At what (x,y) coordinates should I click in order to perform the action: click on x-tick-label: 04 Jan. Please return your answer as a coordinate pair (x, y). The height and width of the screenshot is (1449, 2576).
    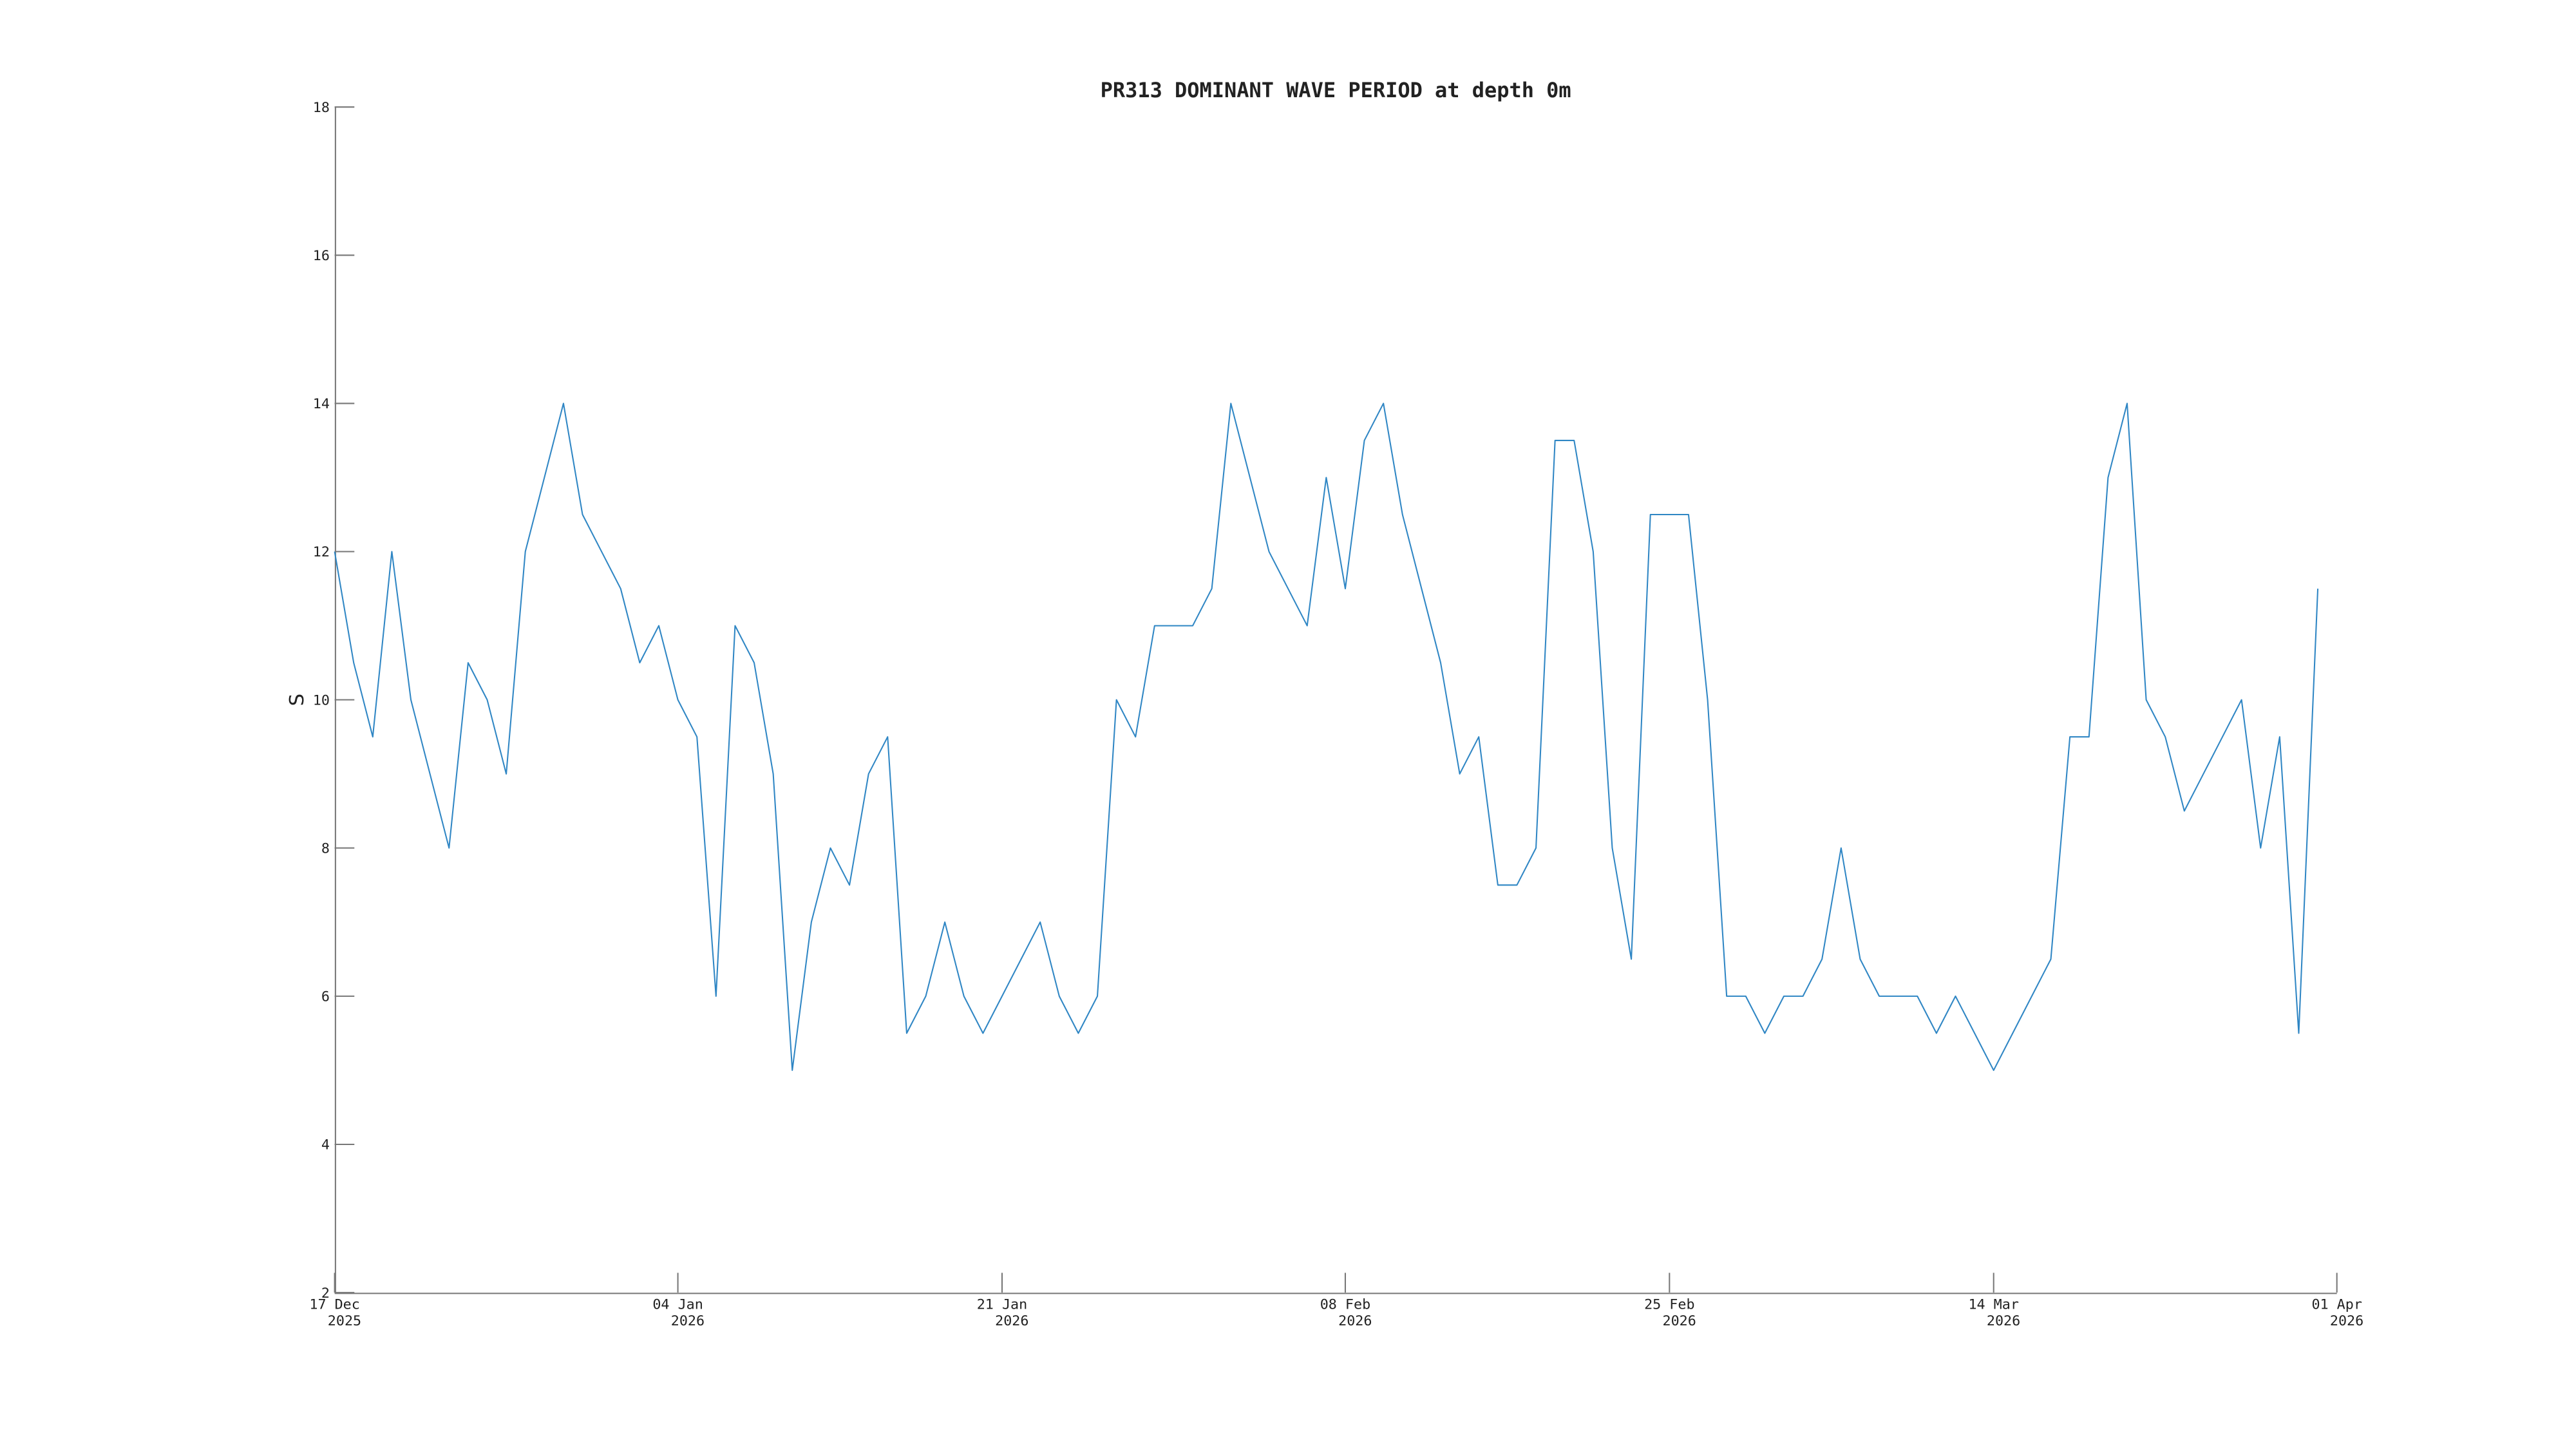
    Looking at the image, I should click on (678, 1305).